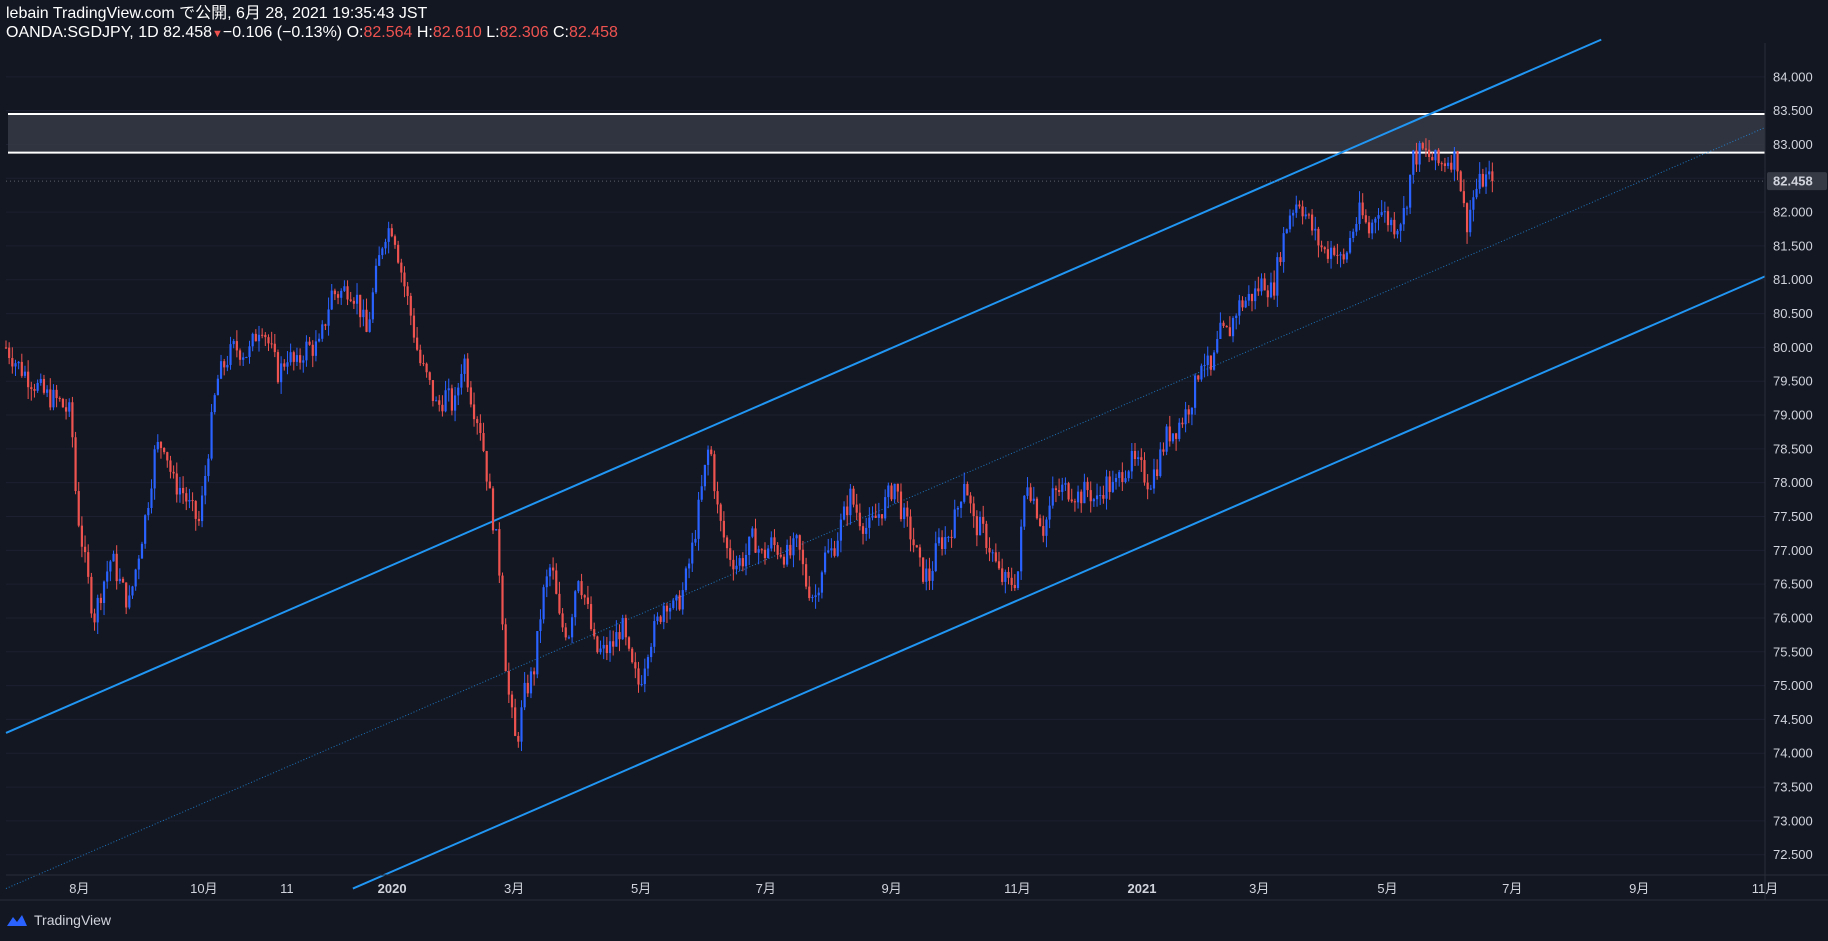 This screenshot has width=1828, height=941. Describe the element at coordinates (82, 32) in the screenshot. I see `symbol-label: OANDA:SGDJPY, 1D` at that location.